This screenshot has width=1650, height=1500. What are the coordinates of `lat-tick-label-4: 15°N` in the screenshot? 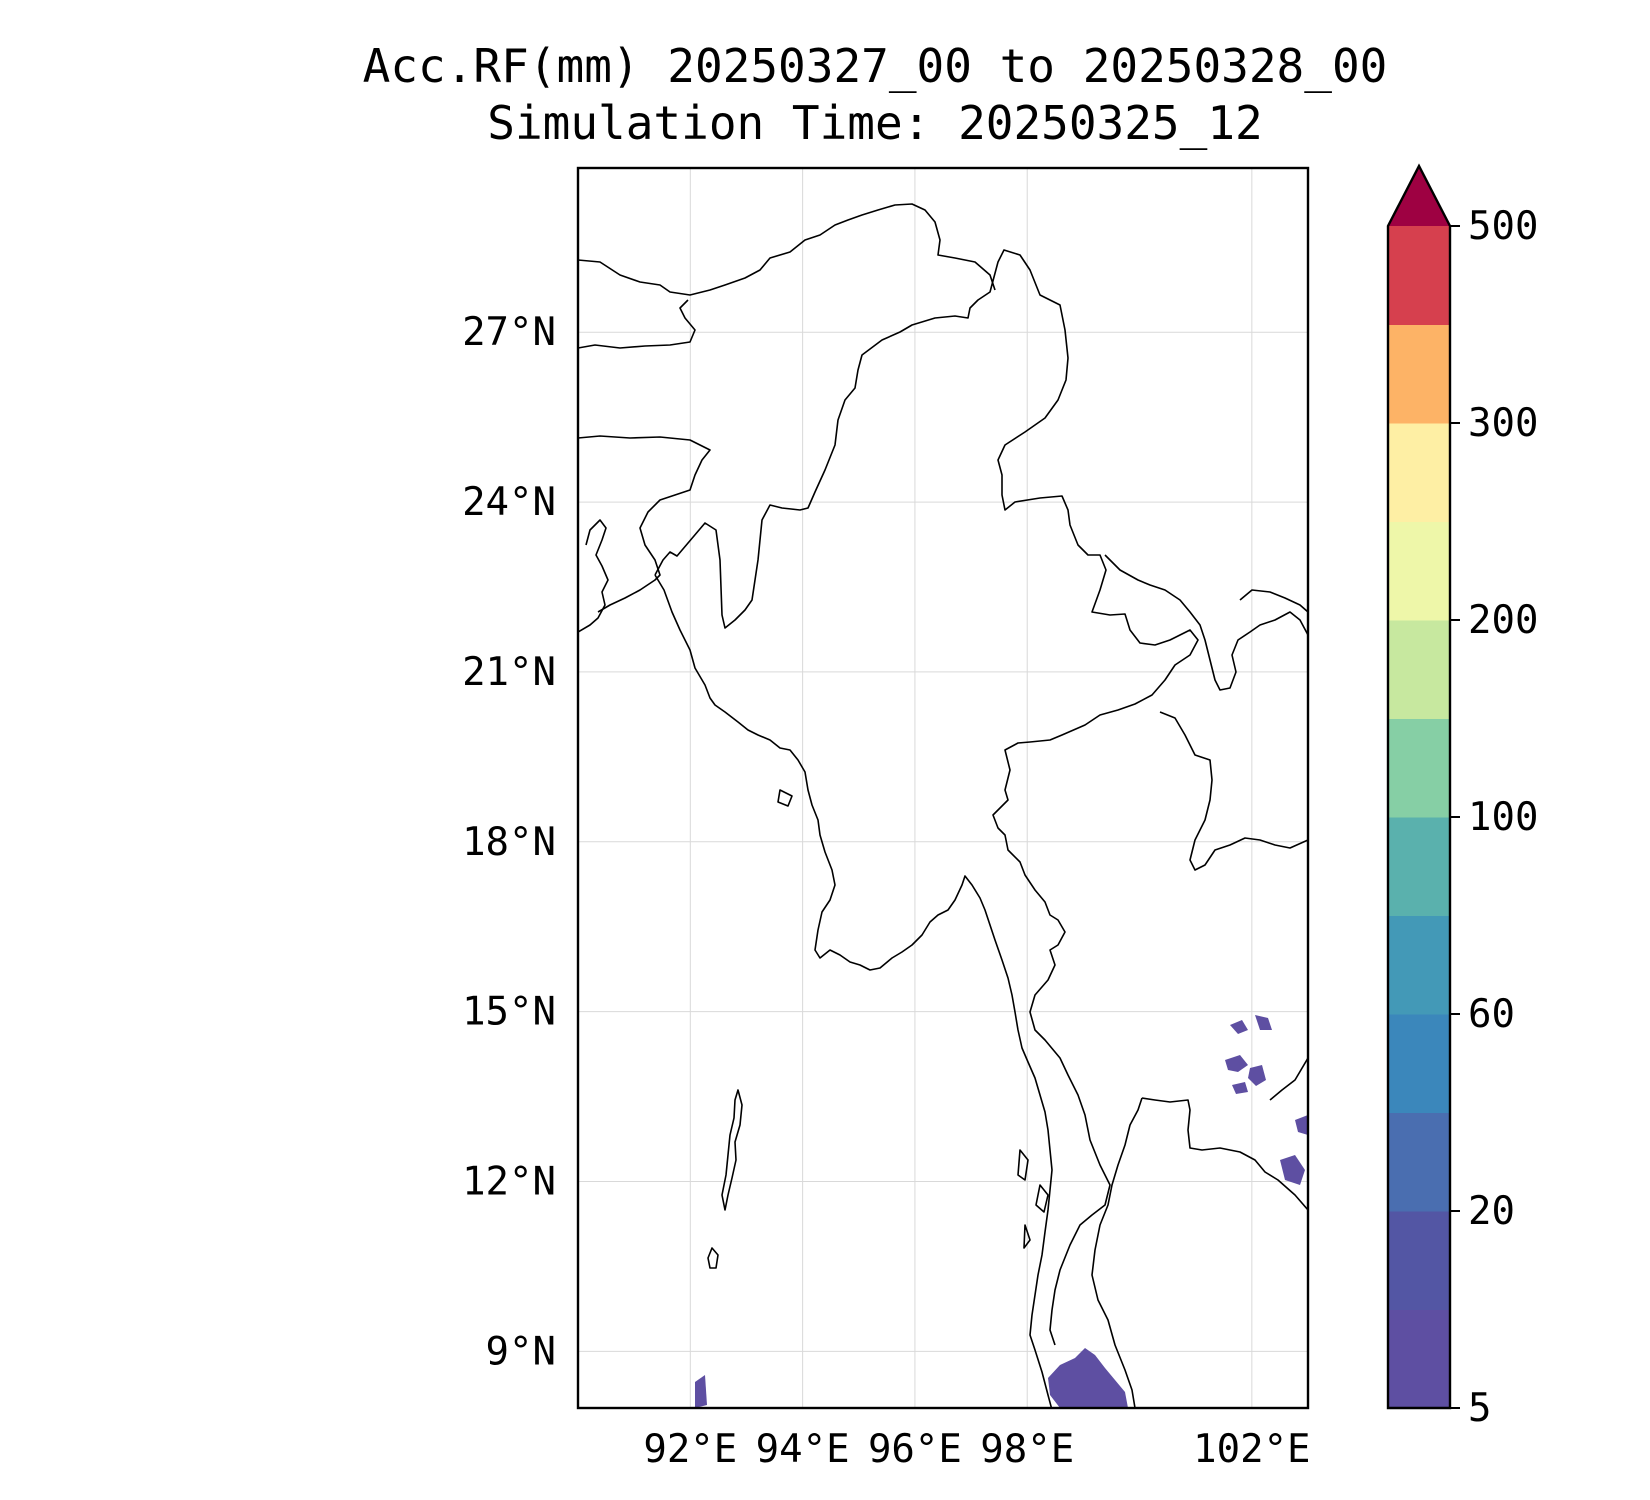 It's located at (509, 1012).